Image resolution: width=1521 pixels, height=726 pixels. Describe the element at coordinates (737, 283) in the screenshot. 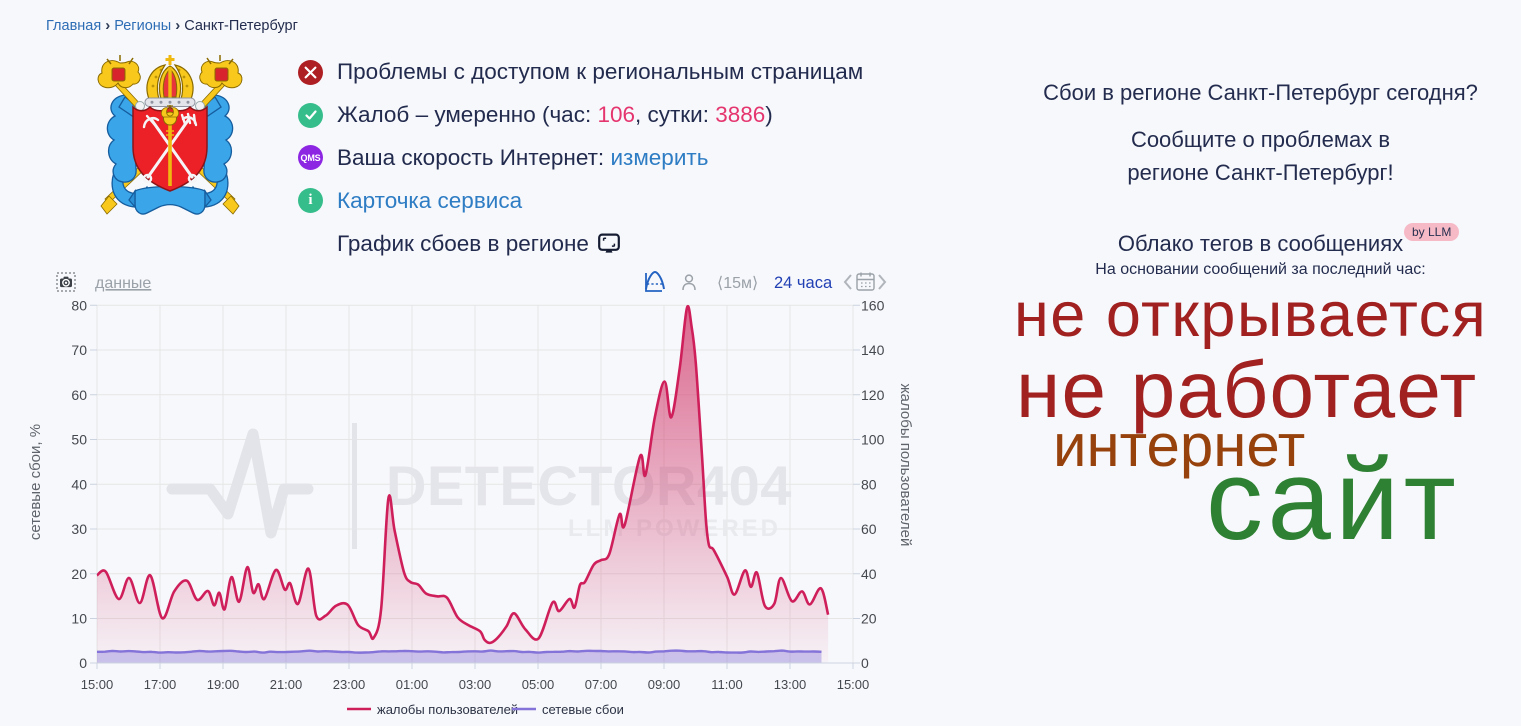

I see `svg-text: ⟨15м⟩` at that location.